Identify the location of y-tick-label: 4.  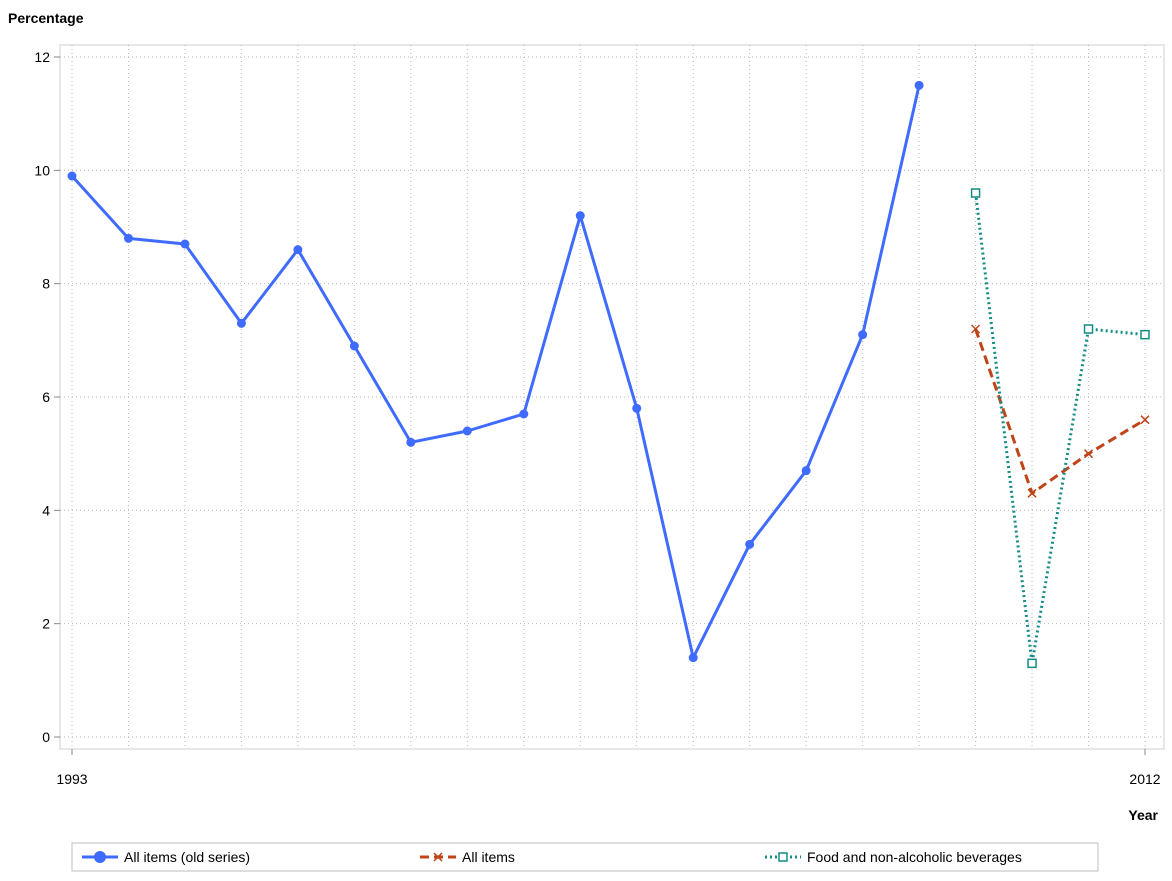
(46, 510).